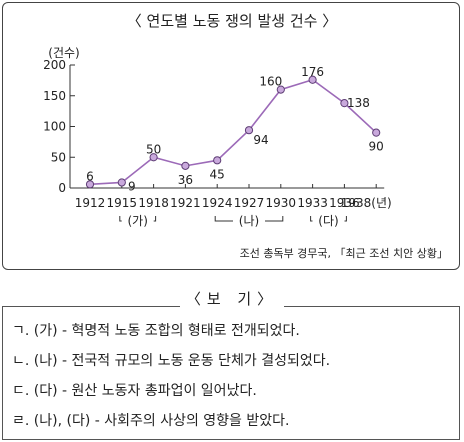 This screenshot has width=464, height=442. What do you see at coordinates (54, 65) in the screenshot?
I see `y-tick-label: 200` at bounding box center [54, 65].